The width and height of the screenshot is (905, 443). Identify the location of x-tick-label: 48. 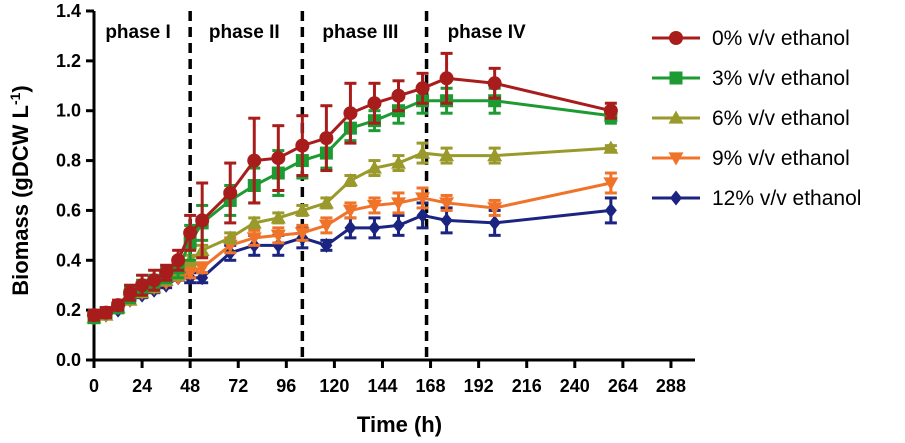
(190, 386).